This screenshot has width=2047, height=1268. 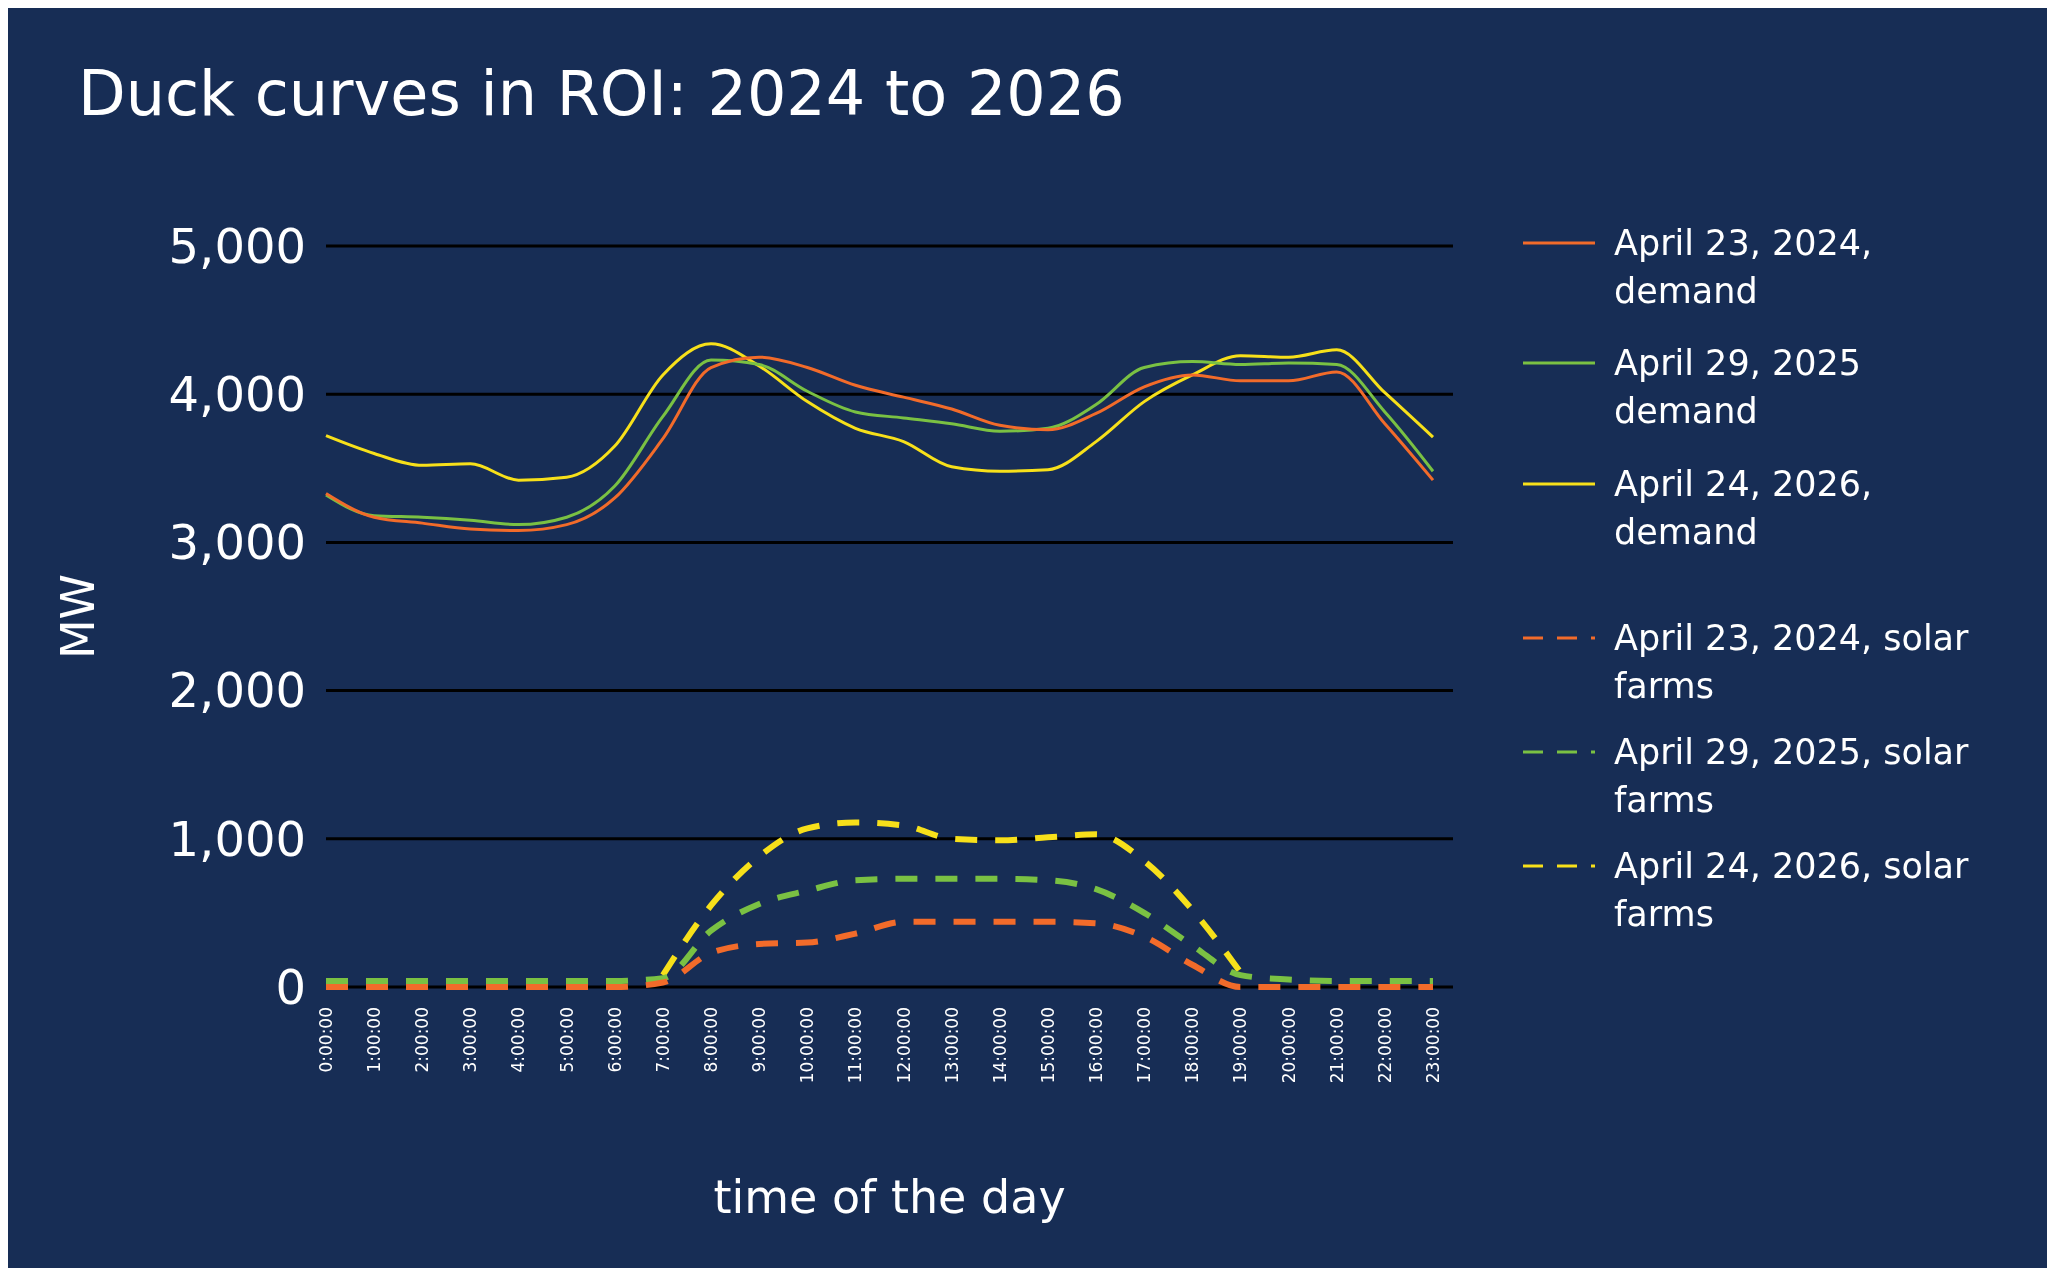 I want to click on x-tick-label: 5:00:00, so click(x=566, y=1040).